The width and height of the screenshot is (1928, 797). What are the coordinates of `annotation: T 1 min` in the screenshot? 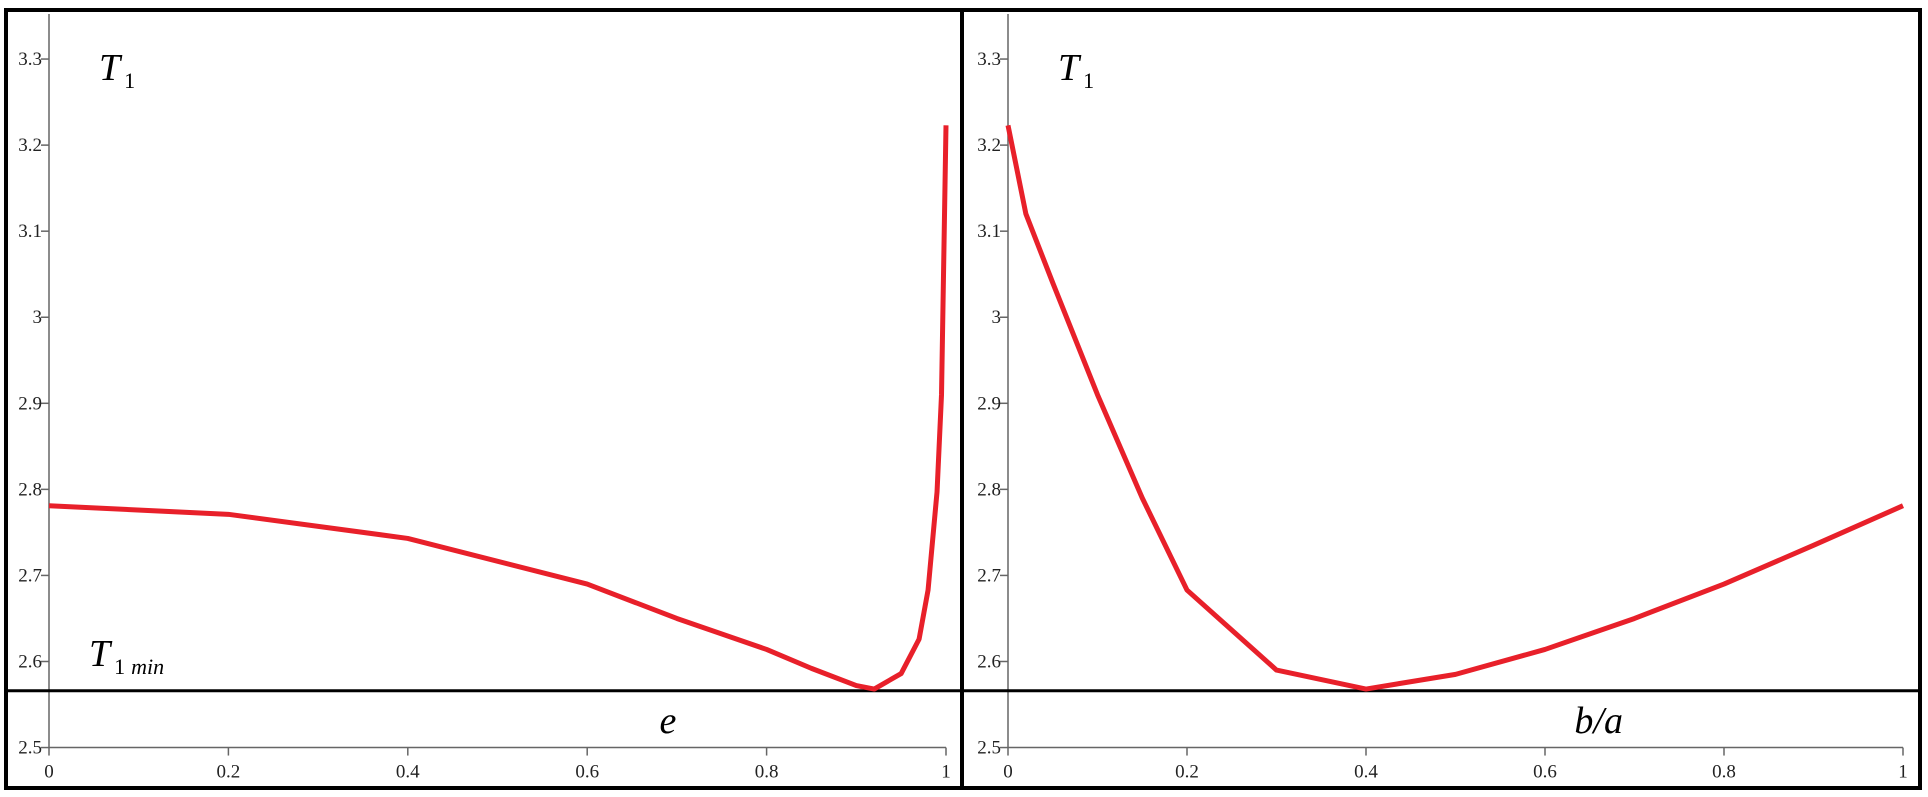 It's located at (126, 656).